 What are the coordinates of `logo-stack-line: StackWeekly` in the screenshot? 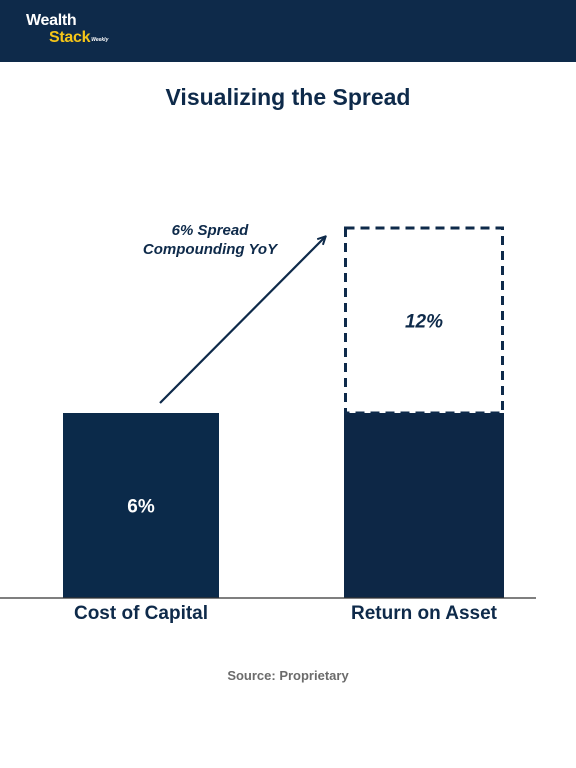 It's located at (78, 38).